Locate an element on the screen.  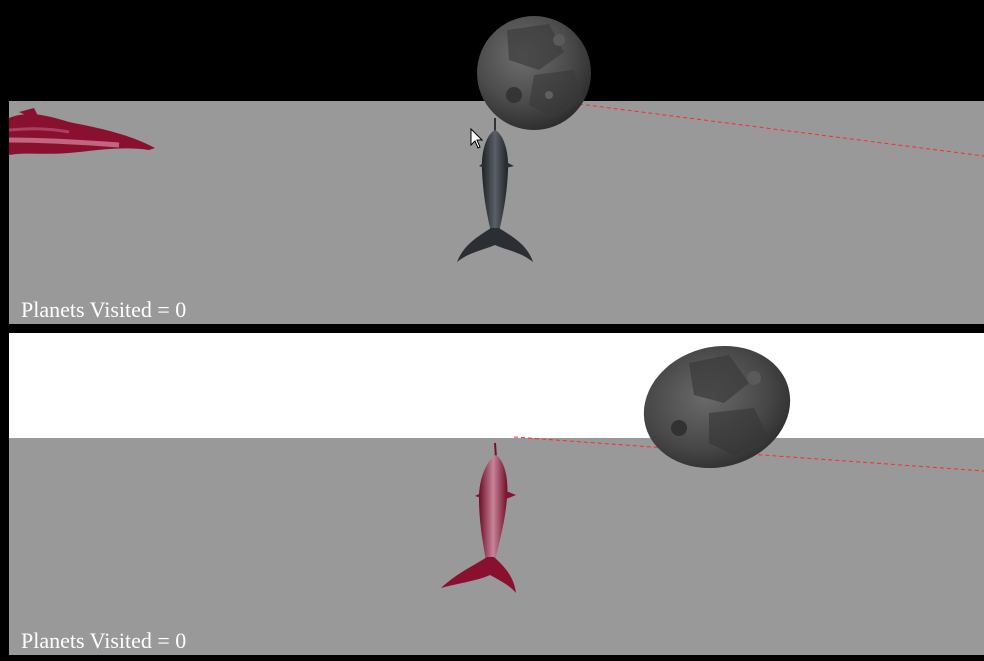
other-dolphin is located at coordinates (82, 131).